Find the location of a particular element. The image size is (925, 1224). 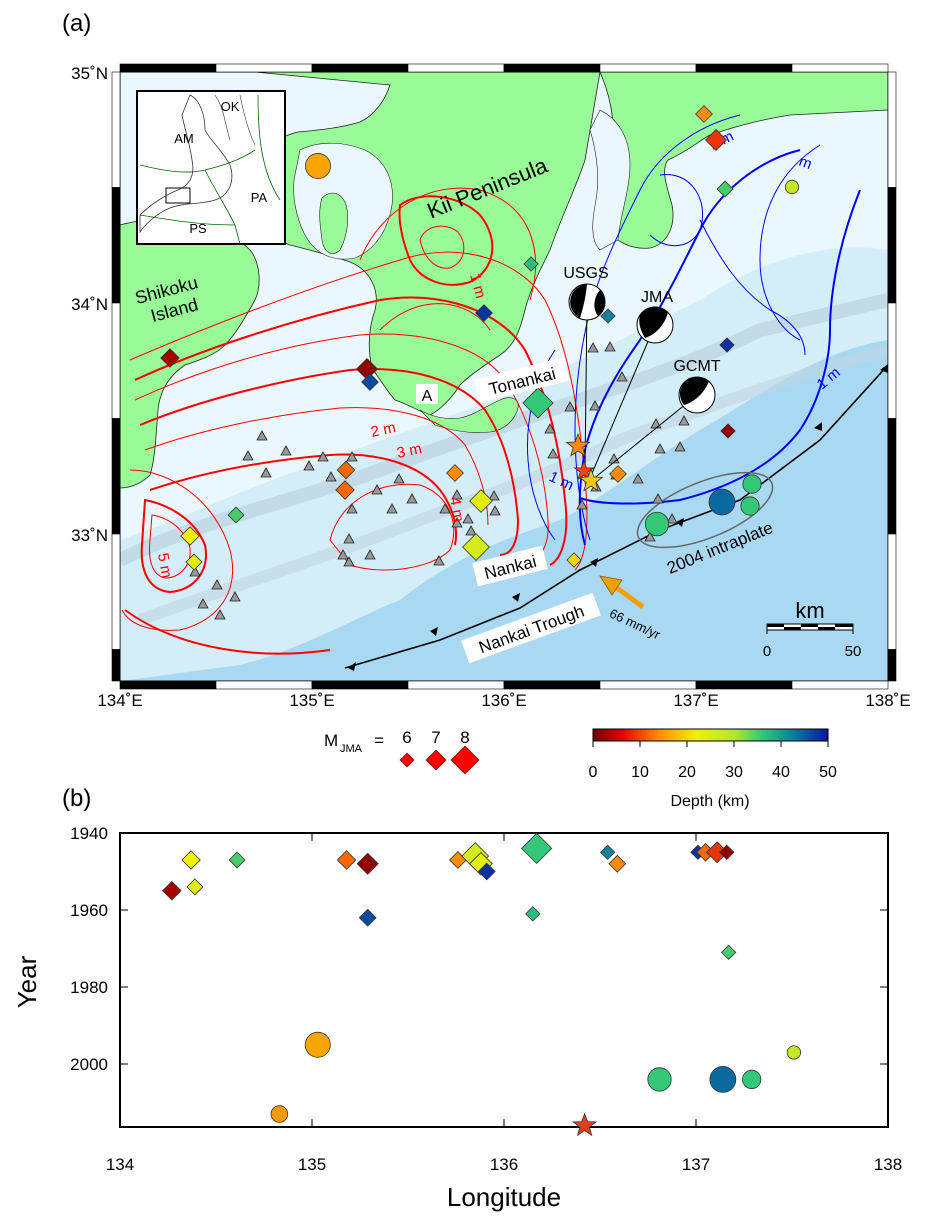

y-axis-label: Year is located at coordinates (27, 981).